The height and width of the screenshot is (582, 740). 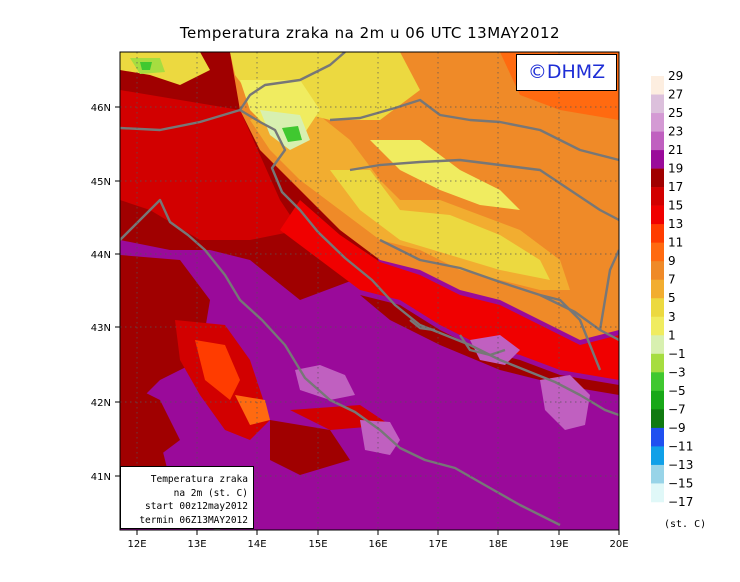 I want to click on lon-label: 19E, so click(x=558, y=544).